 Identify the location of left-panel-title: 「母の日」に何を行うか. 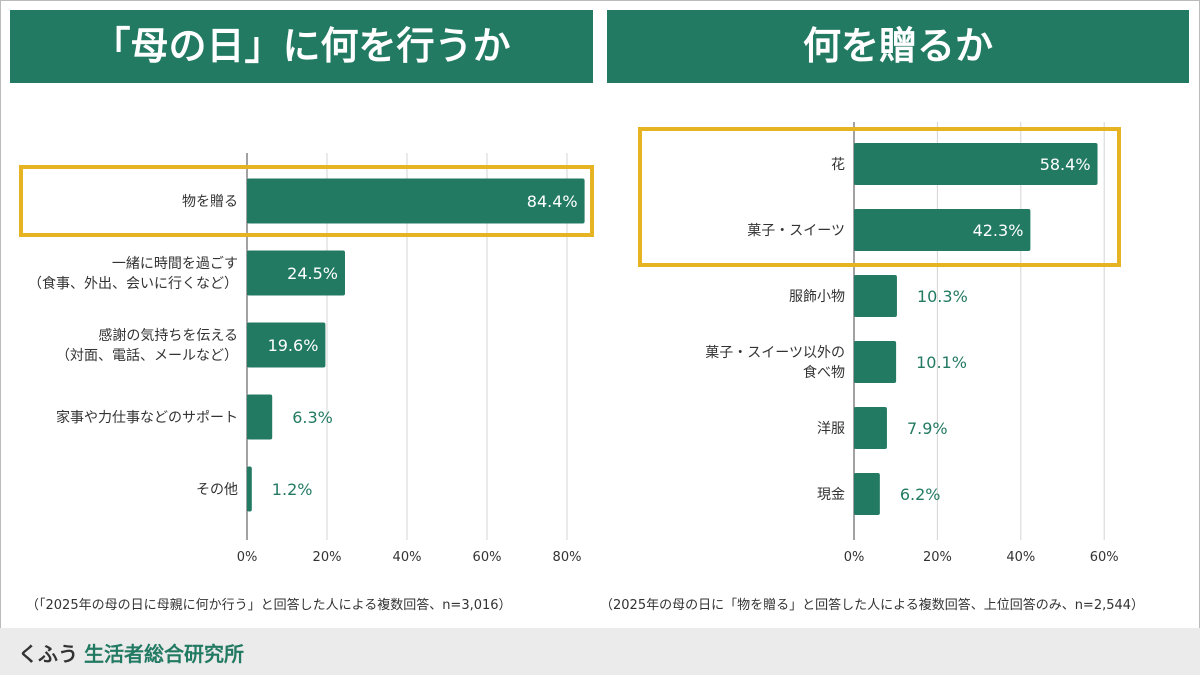
(301, 46).